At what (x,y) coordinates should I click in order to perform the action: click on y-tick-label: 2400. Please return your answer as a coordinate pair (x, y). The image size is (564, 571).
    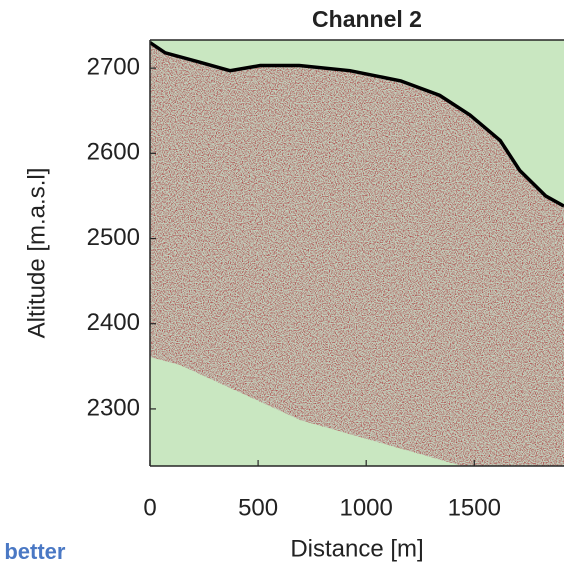
    Looking at the image, I should click on (113, 322).